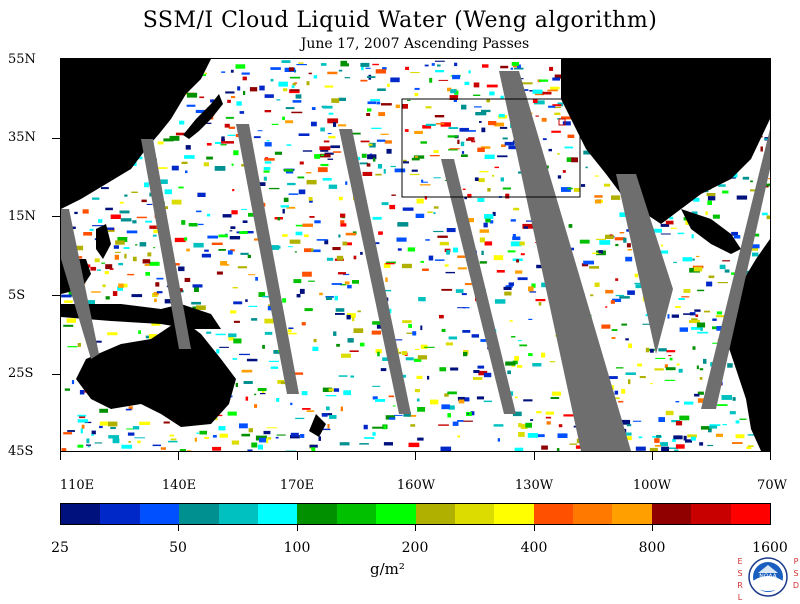 The height and width of the screenshot is (604, 800). Describe the element at coordinates (22, 137) in the screenshot. I see `y-label-35n: 35N` at that location.